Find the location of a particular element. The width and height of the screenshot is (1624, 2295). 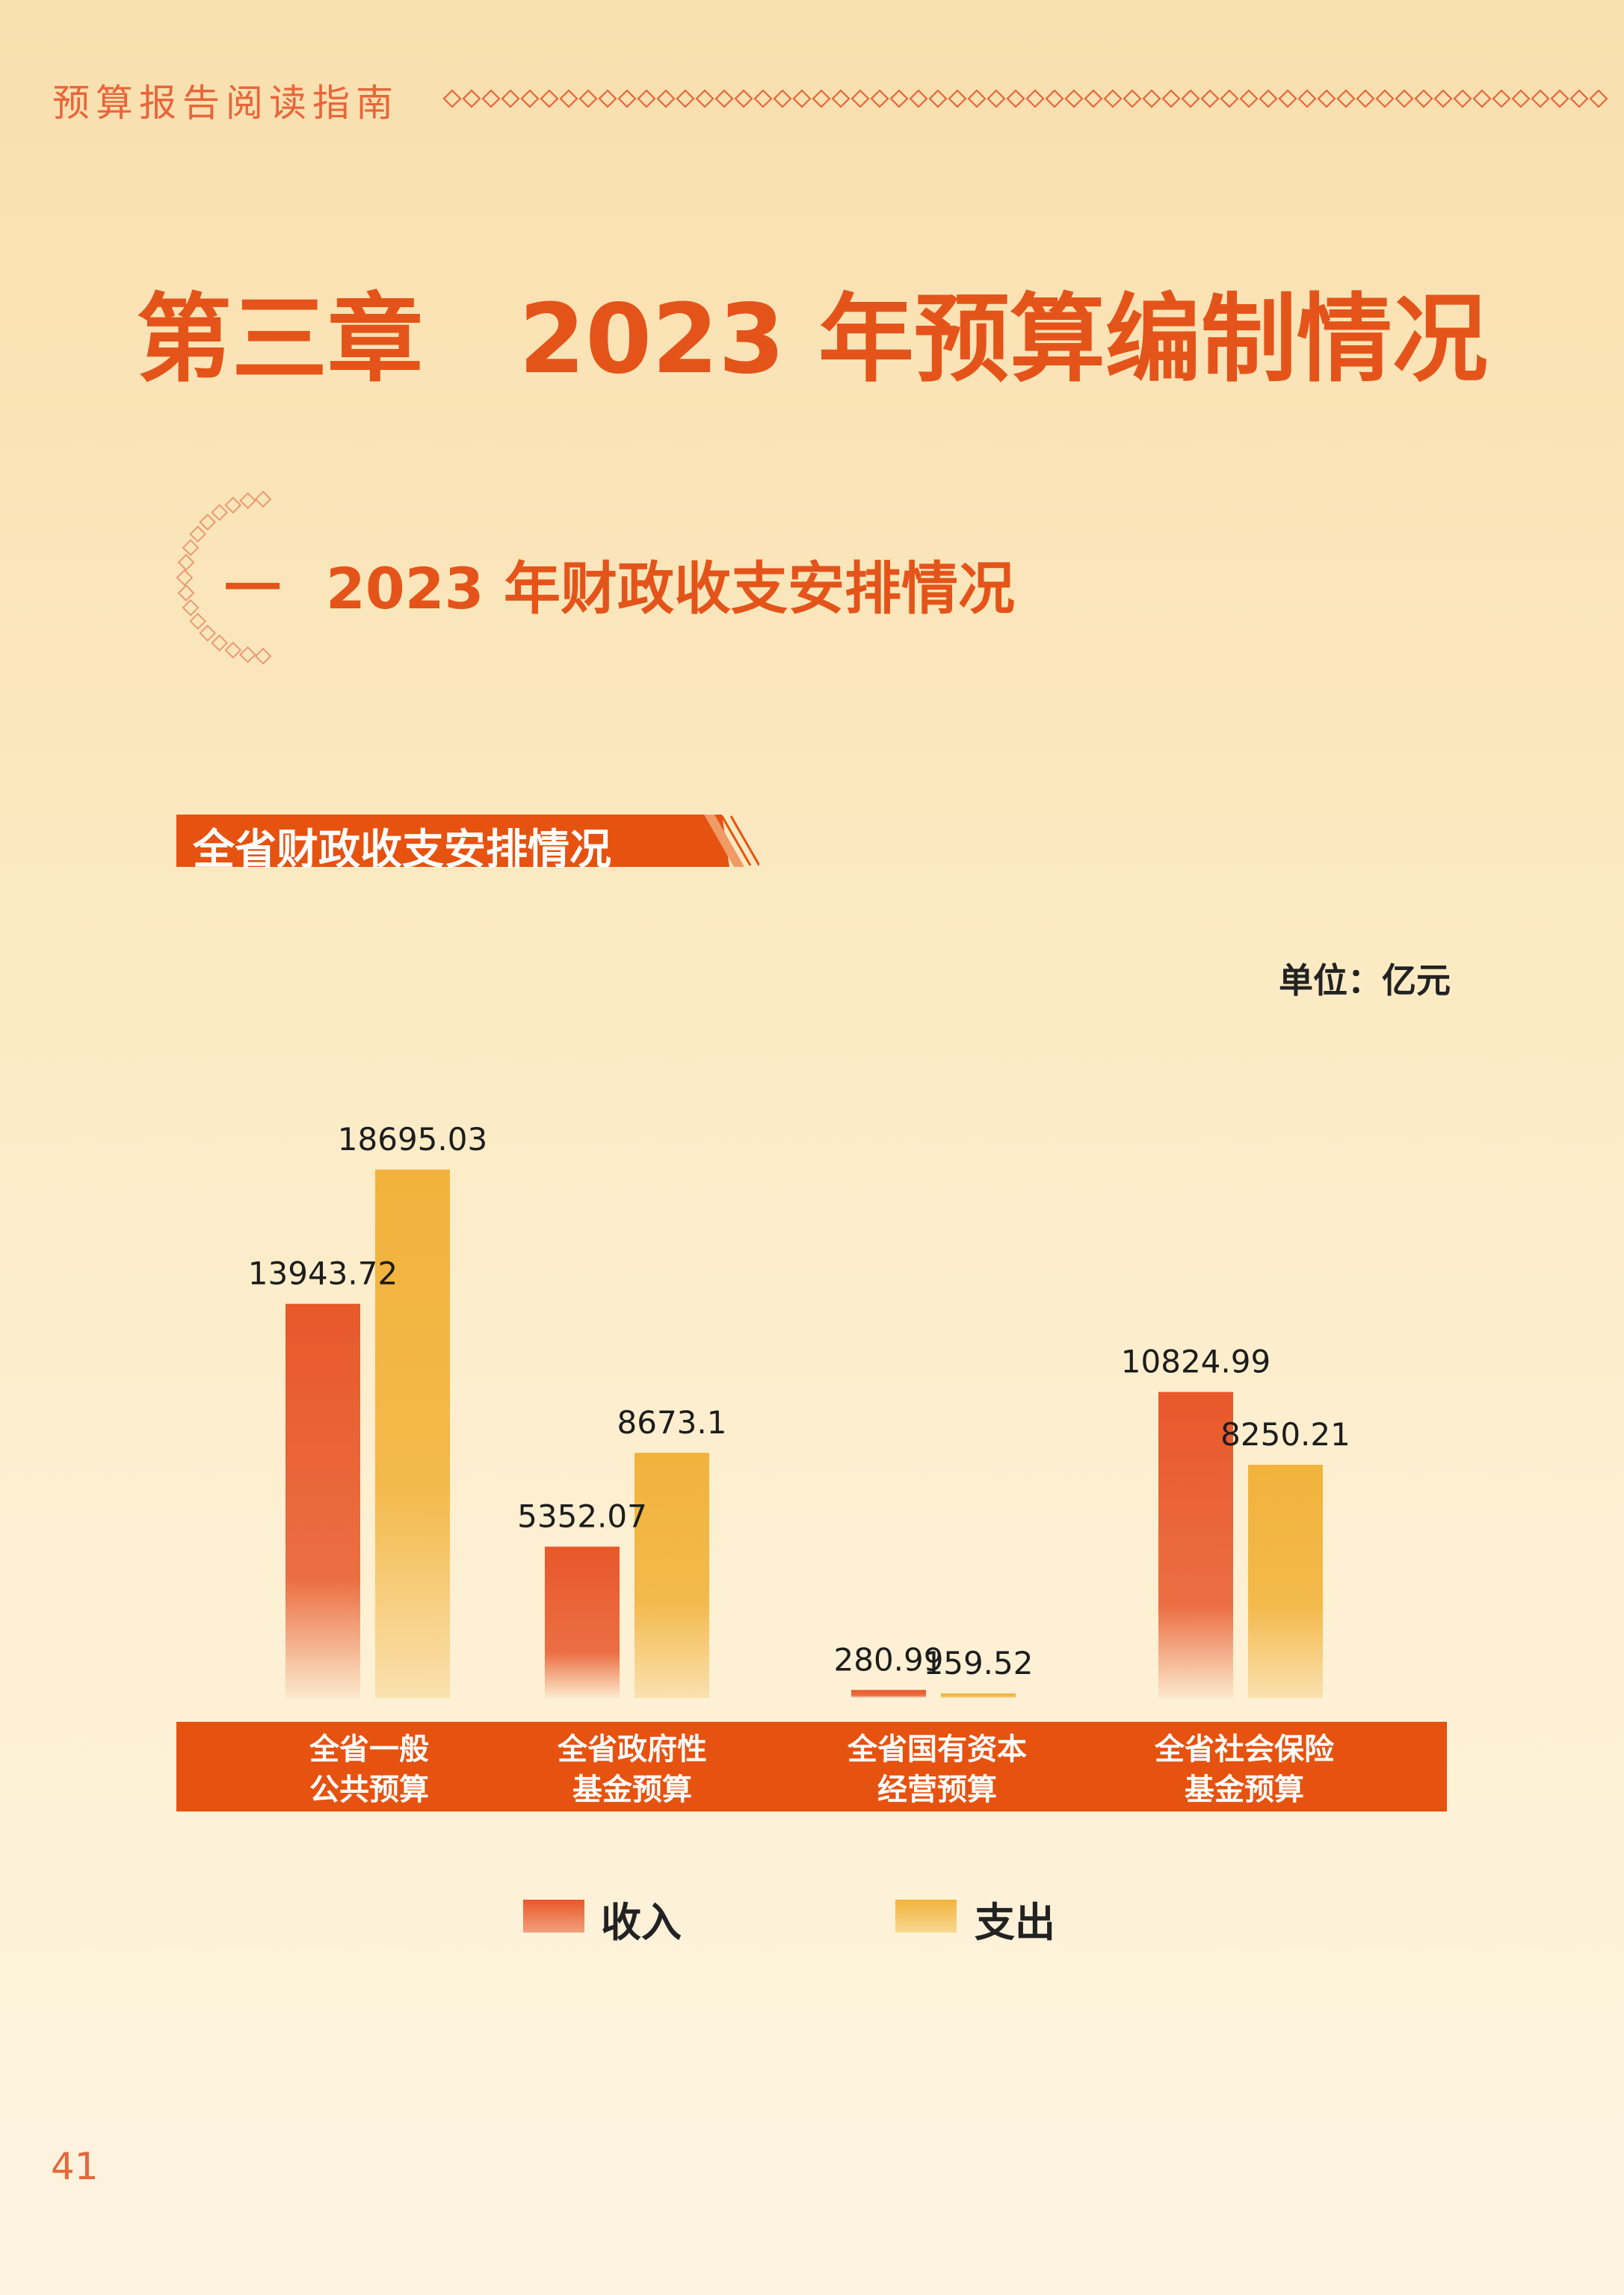

category-label-1: 全省政府性 基金预算 is located at coordinates (632, 1769).